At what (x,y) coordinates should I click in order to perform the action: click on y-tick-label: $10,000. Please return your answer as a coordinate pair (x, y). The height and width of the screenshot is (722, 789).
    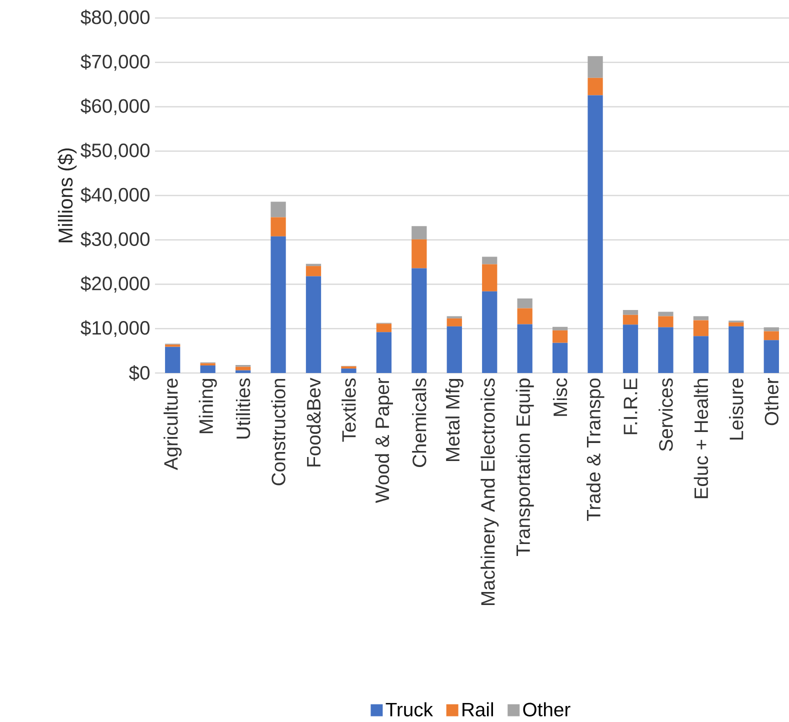
    Looking at the image, I should click on (115, 329).